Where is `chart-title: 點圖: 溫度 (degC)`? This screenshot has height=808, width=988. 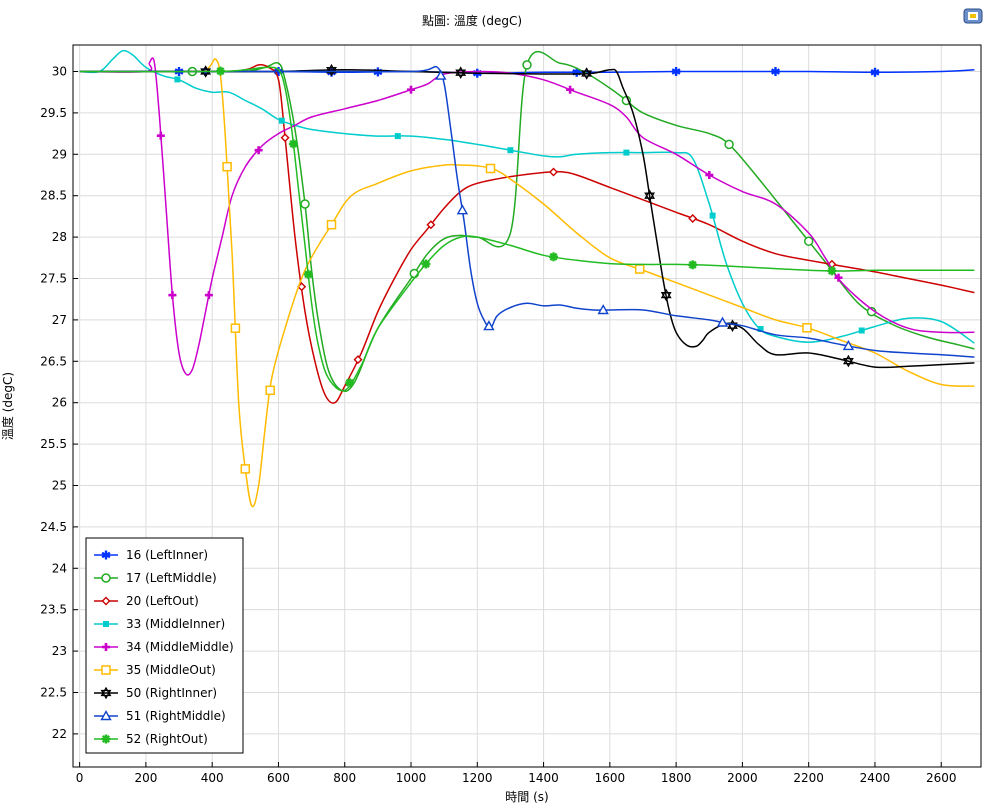
chart-title: 點圖: 溫度 (degC) is located at coordinates (472, 20).